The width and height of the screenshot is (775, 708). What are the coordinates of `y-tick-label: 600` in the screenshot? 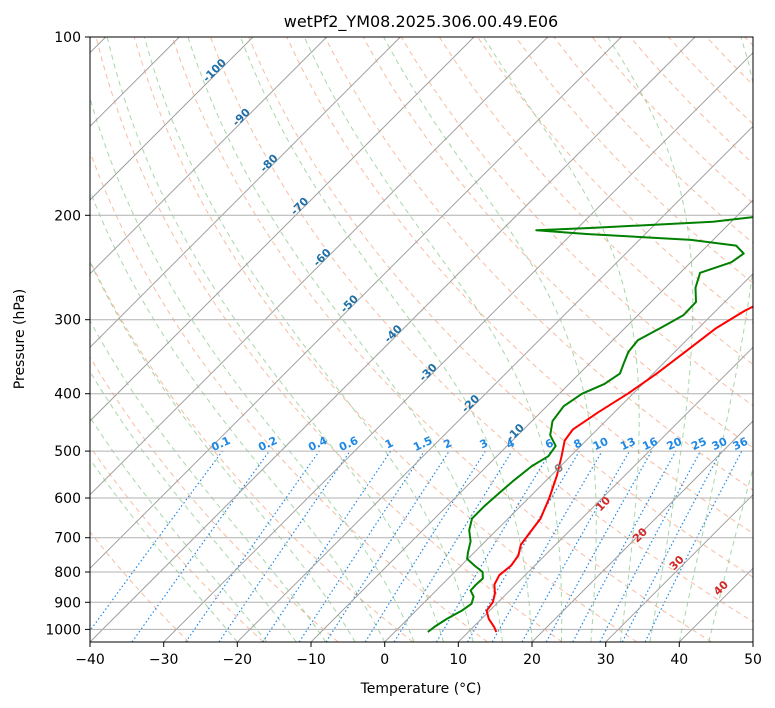 It's located at (67, 499).